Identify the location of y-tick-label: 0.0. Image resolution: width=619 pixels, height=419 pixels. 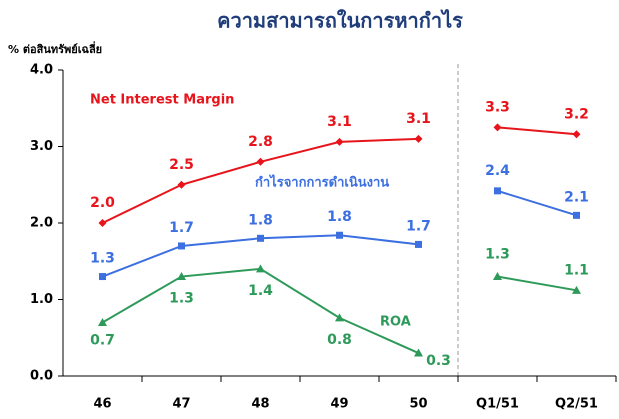
(41, 376).